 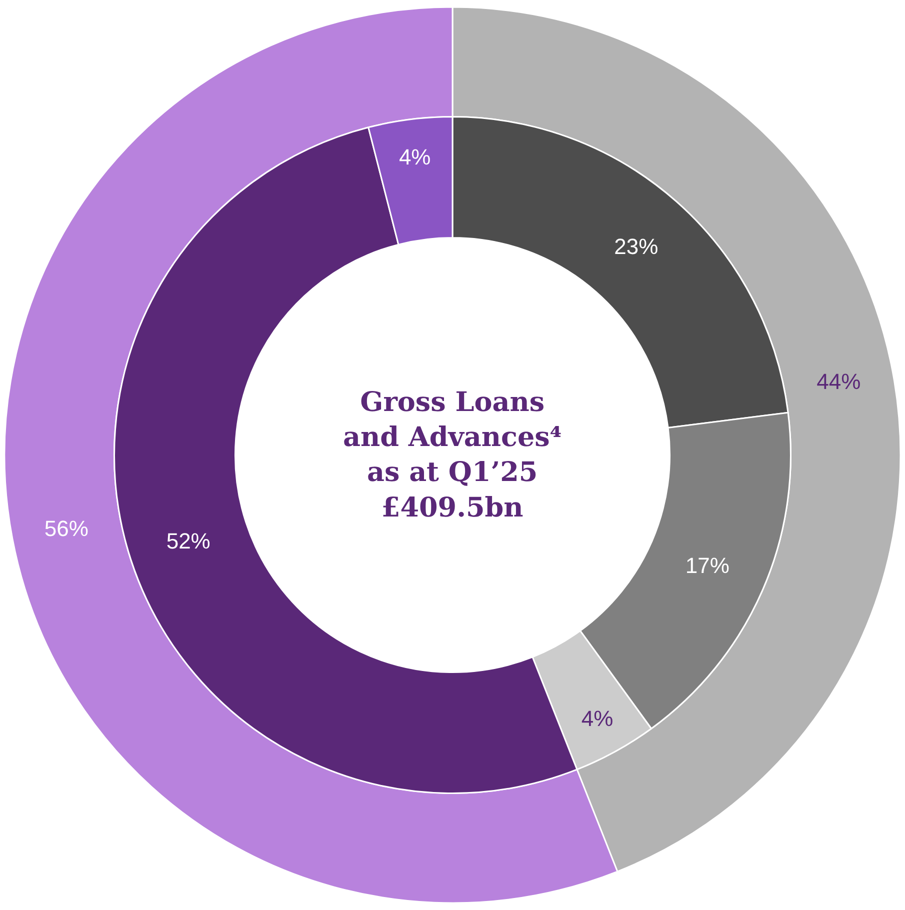 What do you see at coordinates (838, 381) in the screenshot?
I see `data-label: 44%` at bounding box center [838, 381].